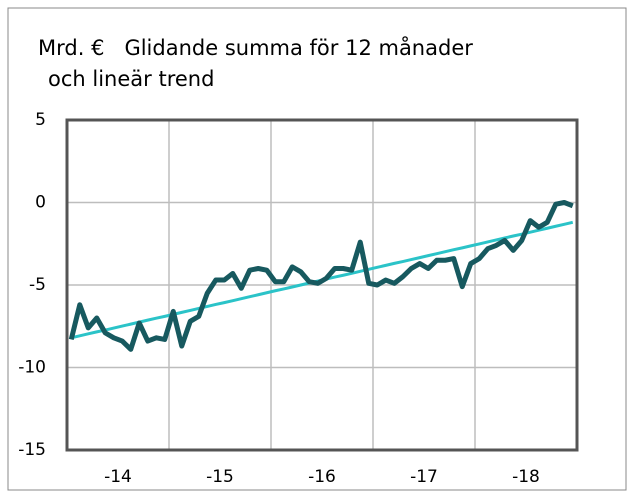 The width and height of the screenshot is (634, 499). What do you see at coordinates (131, 79) in the screenshot?
I see `chart-subtitle: och lineär trend` at bounding box center [131, 79].